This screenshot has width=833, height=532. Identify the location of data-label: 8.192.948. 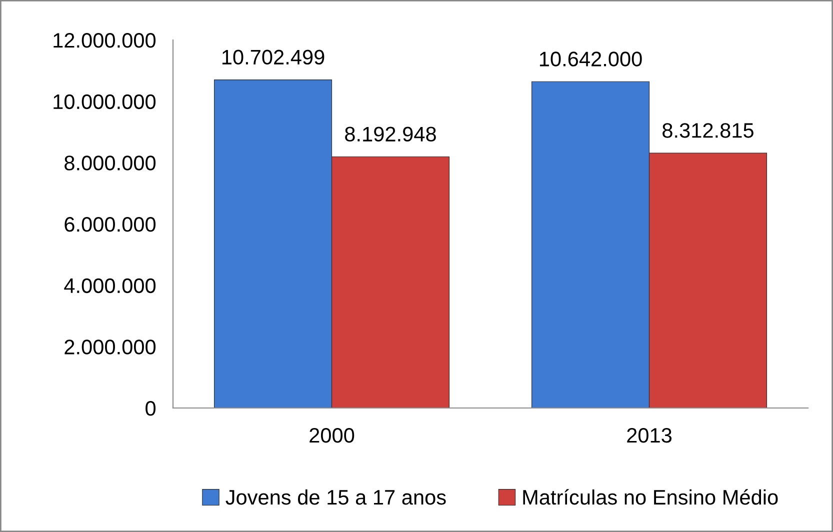
(390, 134).